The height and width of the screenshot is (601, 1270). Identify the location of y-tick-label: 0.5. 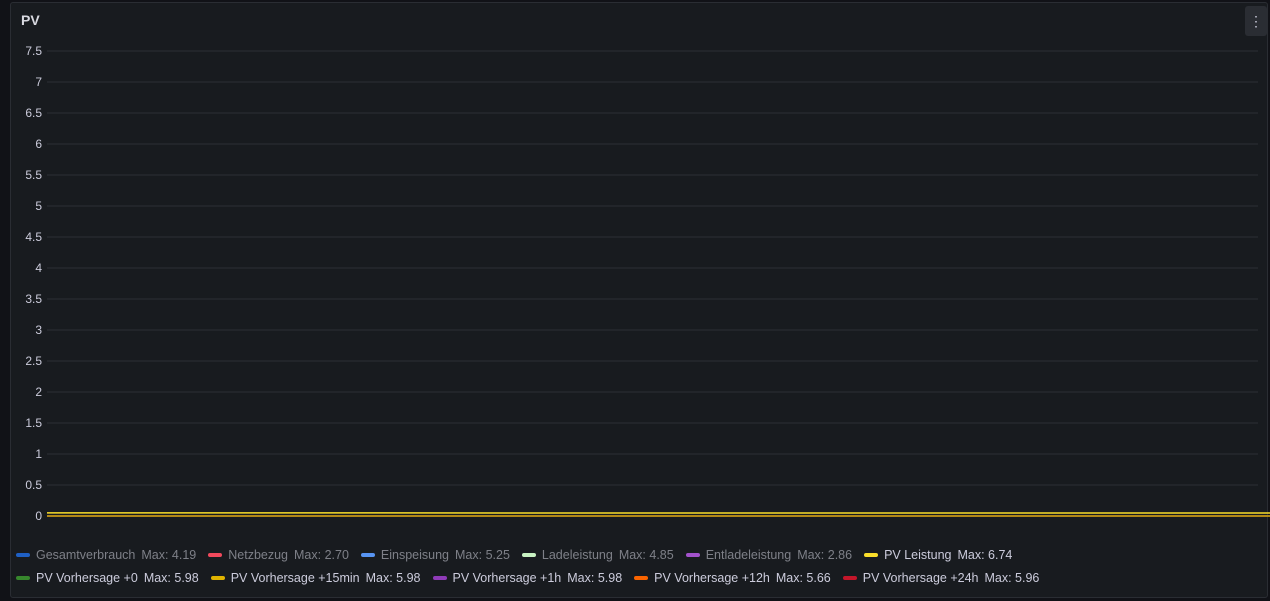
(33, 485).